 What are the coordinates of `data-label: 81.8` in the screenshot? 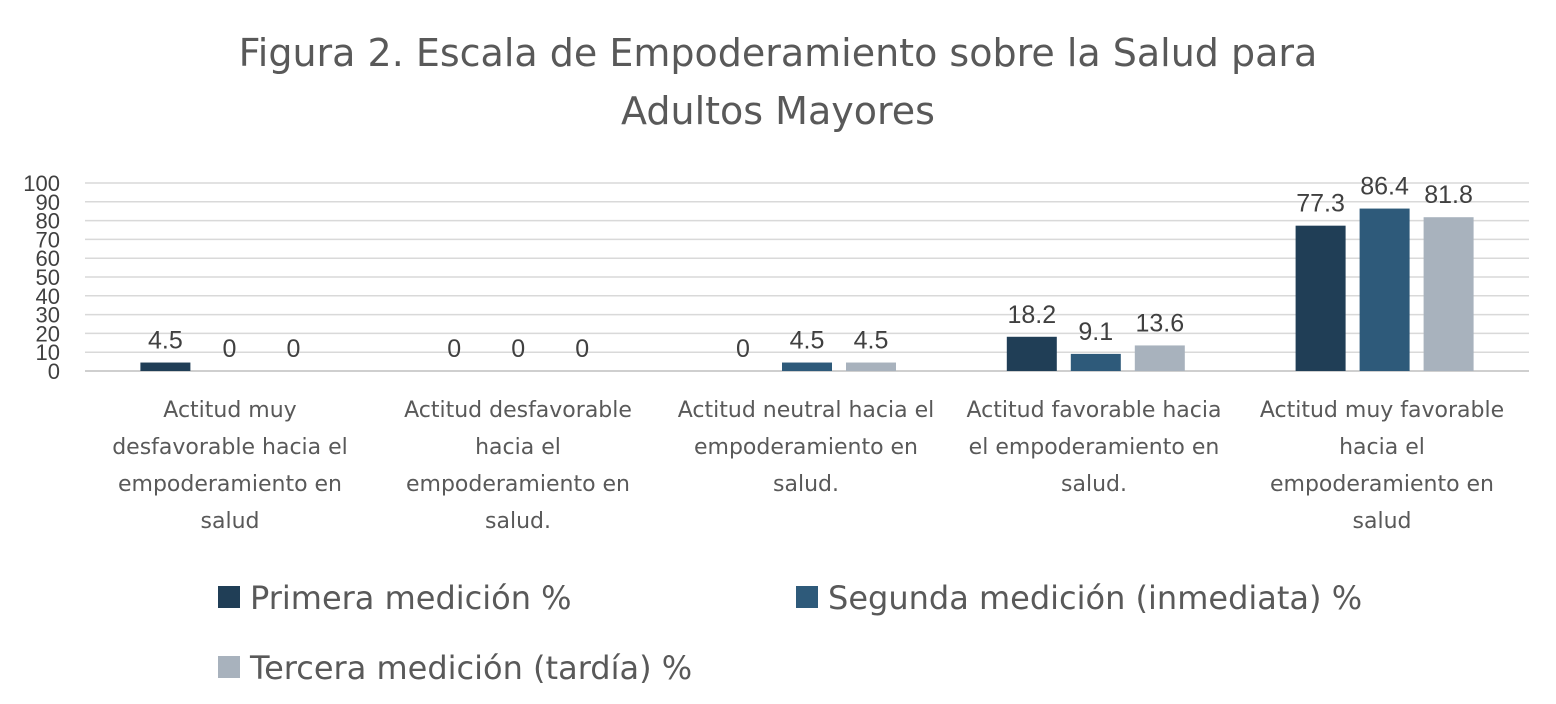 It's located at (1448, 195).